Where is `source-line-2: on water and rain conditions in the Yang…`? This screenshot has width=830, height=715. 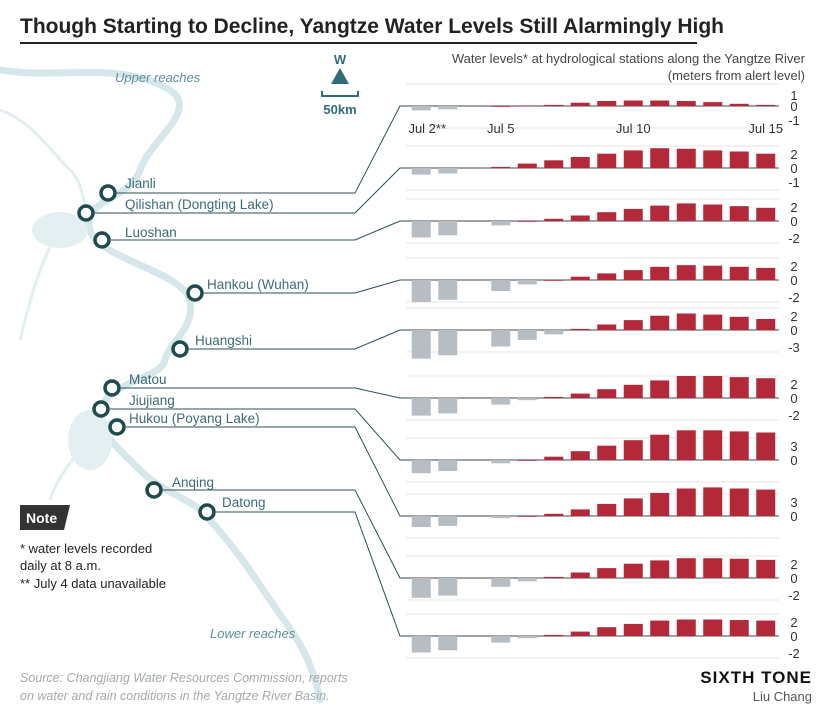
source-line-2: on water and rain conditions in the Yang… is located at coordinates (174, 696).